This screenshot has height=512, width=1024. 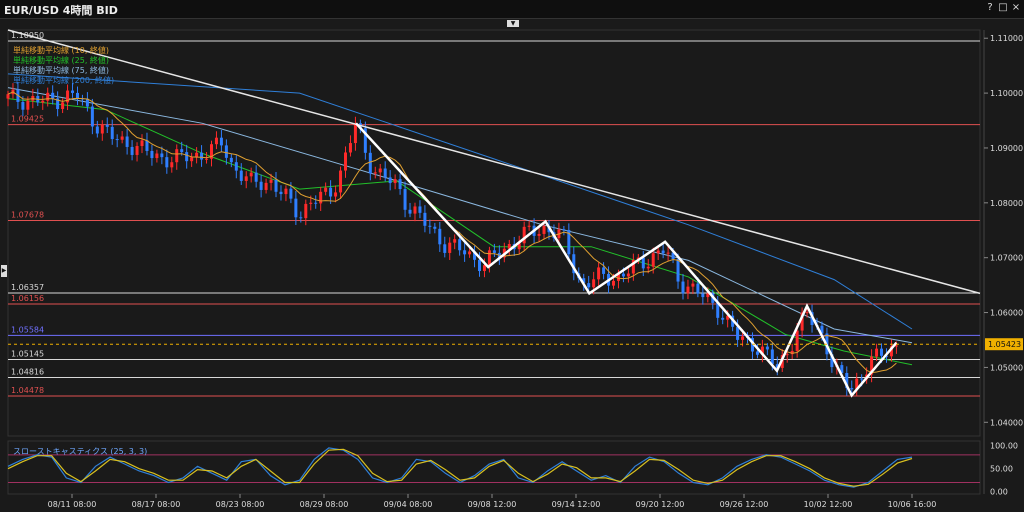 What do you see at coordinates (1001, 469) in the screenshot?
I see `stochastic-tick-label: 50.00` at bounding box center [1001, 469].